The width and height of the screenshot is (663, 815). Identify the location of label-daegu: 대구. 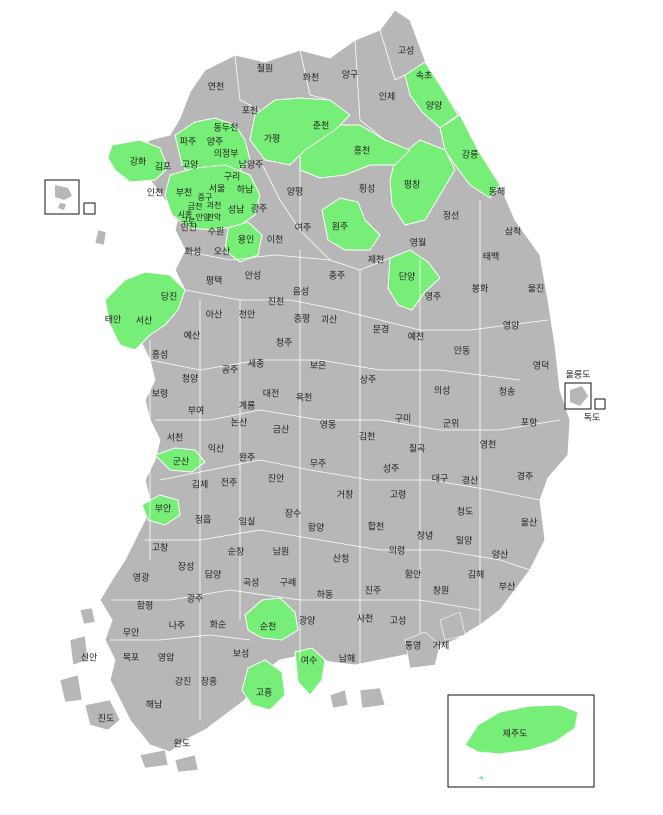
(440, 479).